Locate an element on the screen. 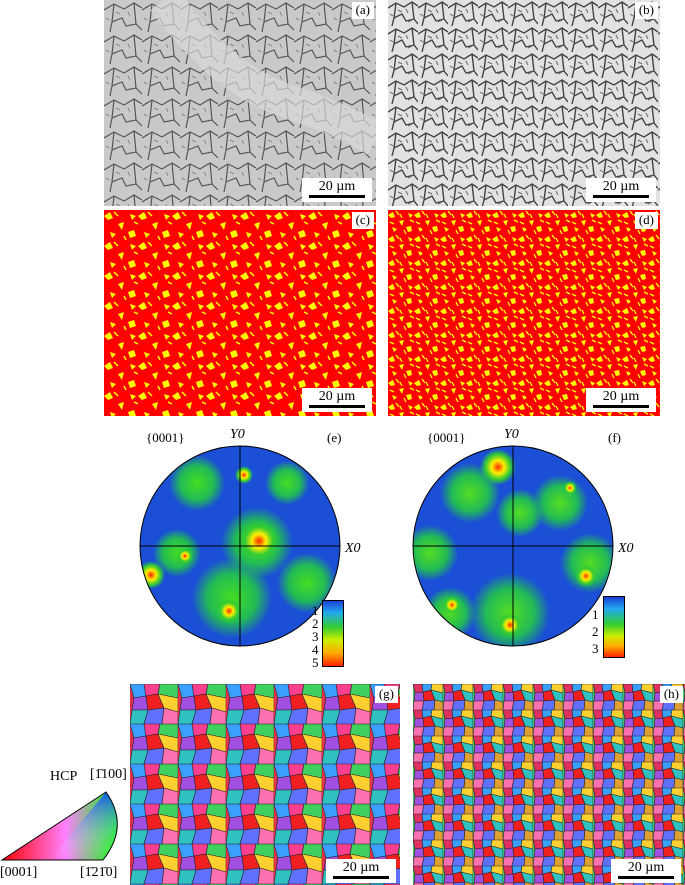 This screenshot has height=885, width=685. ipf-map-h: (h) 20 µm is located at coordinates (549, 784).